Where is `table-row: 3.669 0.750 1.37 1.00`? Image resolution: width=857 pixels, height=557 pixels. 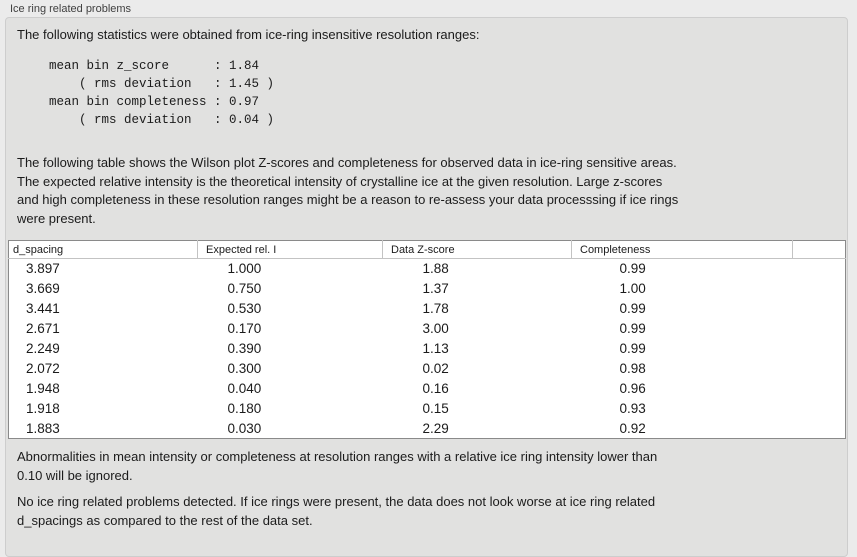 table-row: 3.669 0.750 1.37 1.00 is located at coordinates (427, 289).